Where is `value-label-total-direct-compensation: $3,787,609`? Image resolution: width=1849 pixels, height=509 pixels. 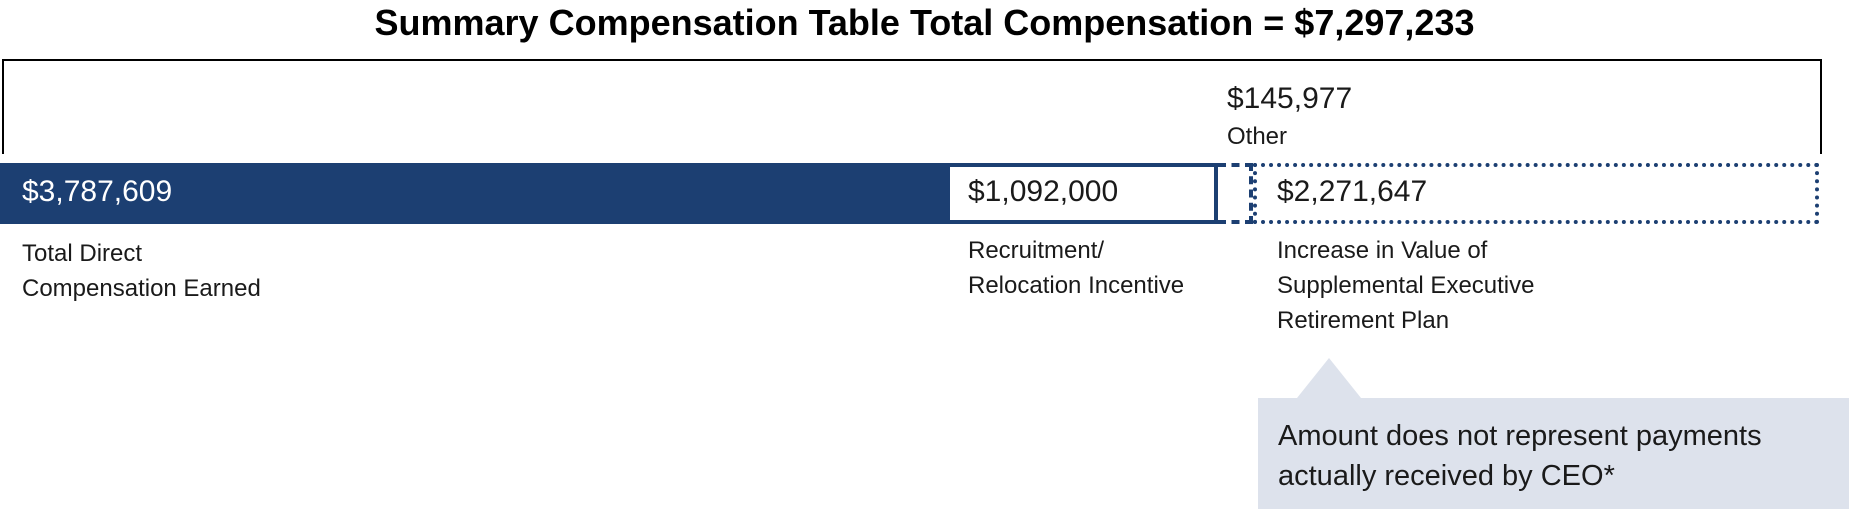
value-label-total-direct-compensation: $3,787,609 is located at coordinates (97, 191).